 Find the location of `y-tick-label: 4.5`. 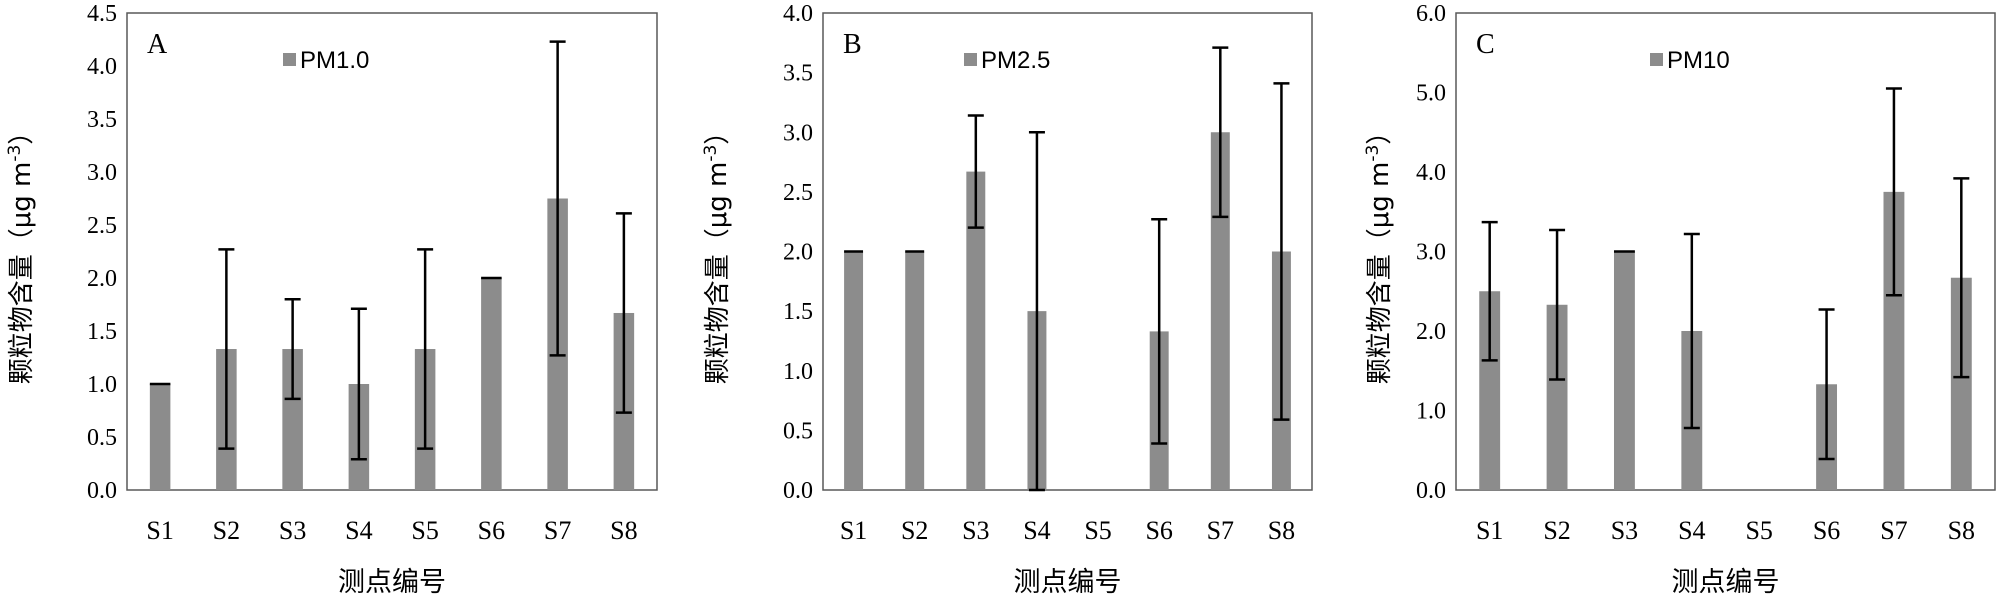

y-tick-label: 4.5 is located at coordinates (102, 14).